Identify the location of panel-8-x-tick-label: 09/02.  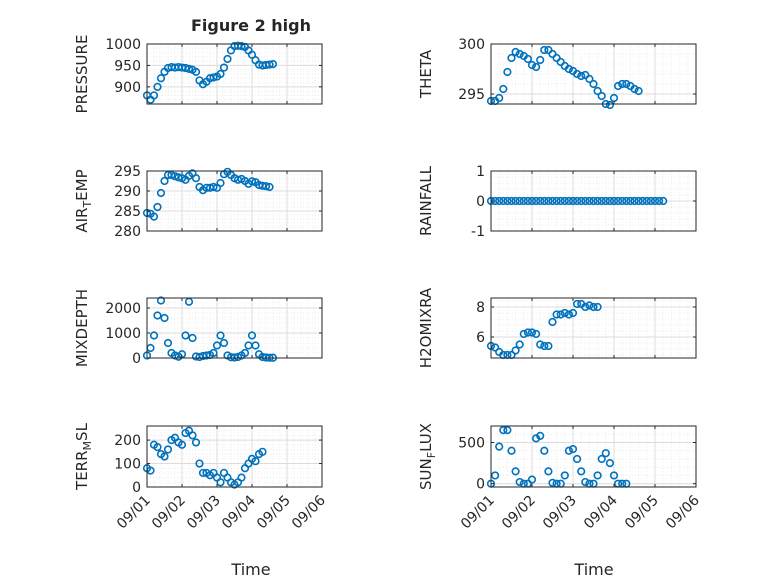
(519, 513).